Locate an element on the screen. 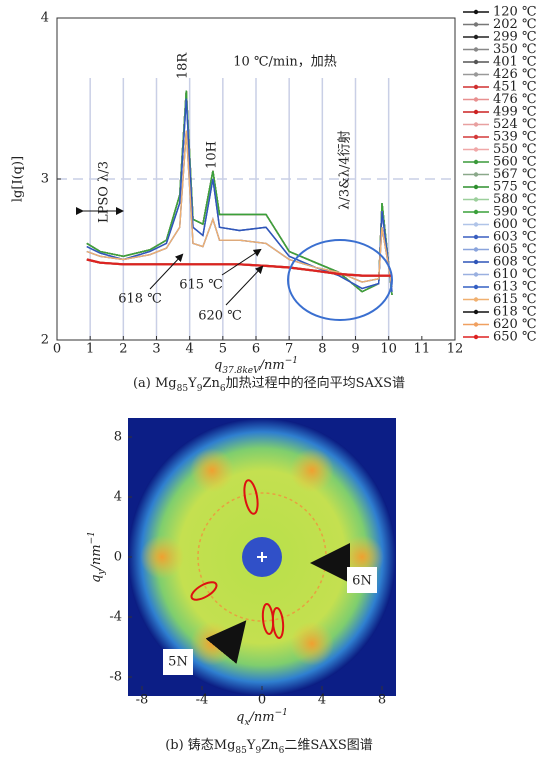 The image size is (538, 759). annotation: 6N is located at coordinates (362, 581).